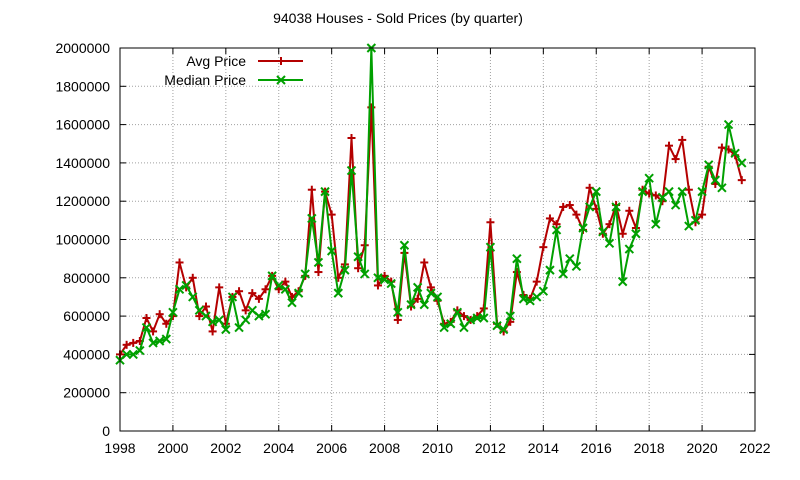  What do you see at coordinates (106, 431) in the screenshot?
I see `y-tick-label: 0` at bounding box center [106, 431].